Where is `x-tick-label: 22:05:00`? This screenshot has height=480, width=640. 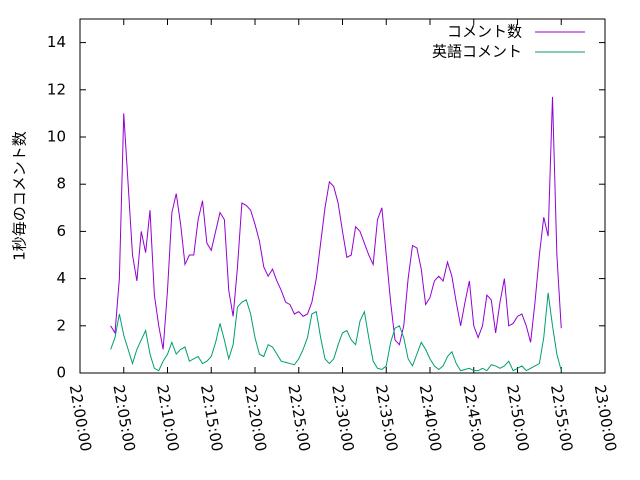
x-tick-label: 22:05:00 is located at coordinates (123, 417).